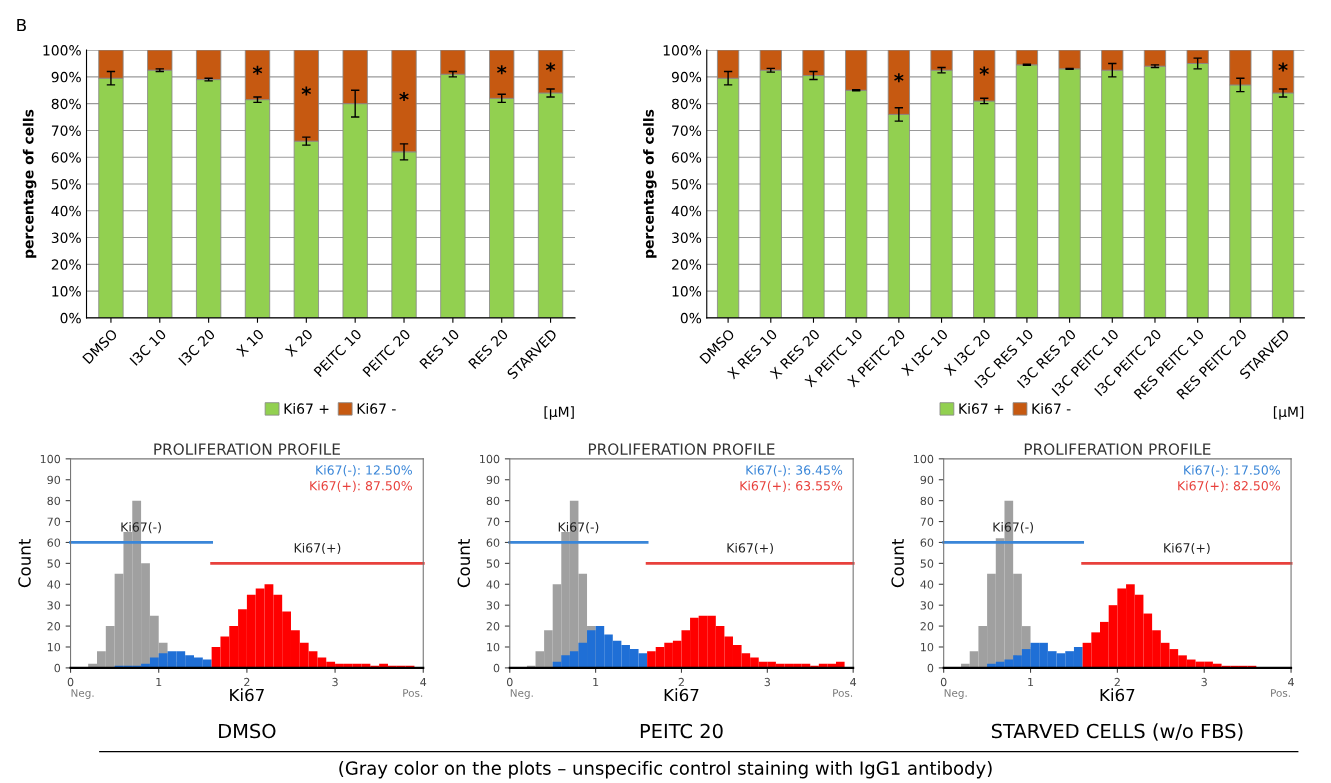  Describe the element at coordinates (1117, 732) in the screenshot. I see `text: STARVED CELLS (w/o FBS)` at that location.